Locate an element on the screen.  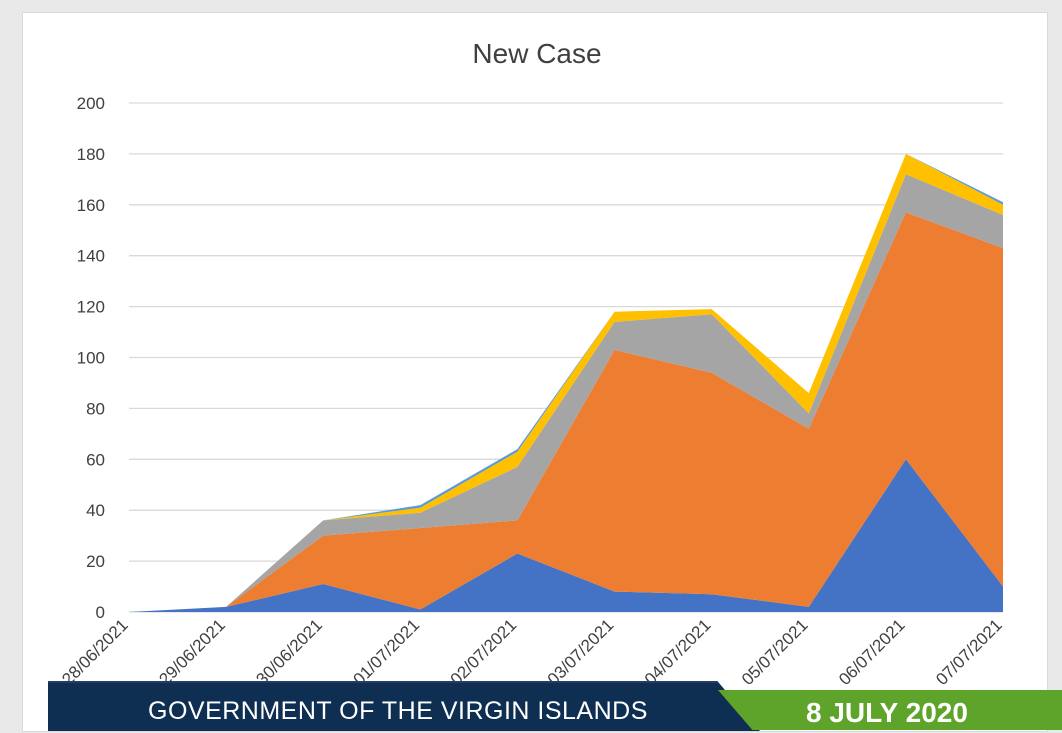
y-tick-label: 40 is located at coordinates (95, 510).